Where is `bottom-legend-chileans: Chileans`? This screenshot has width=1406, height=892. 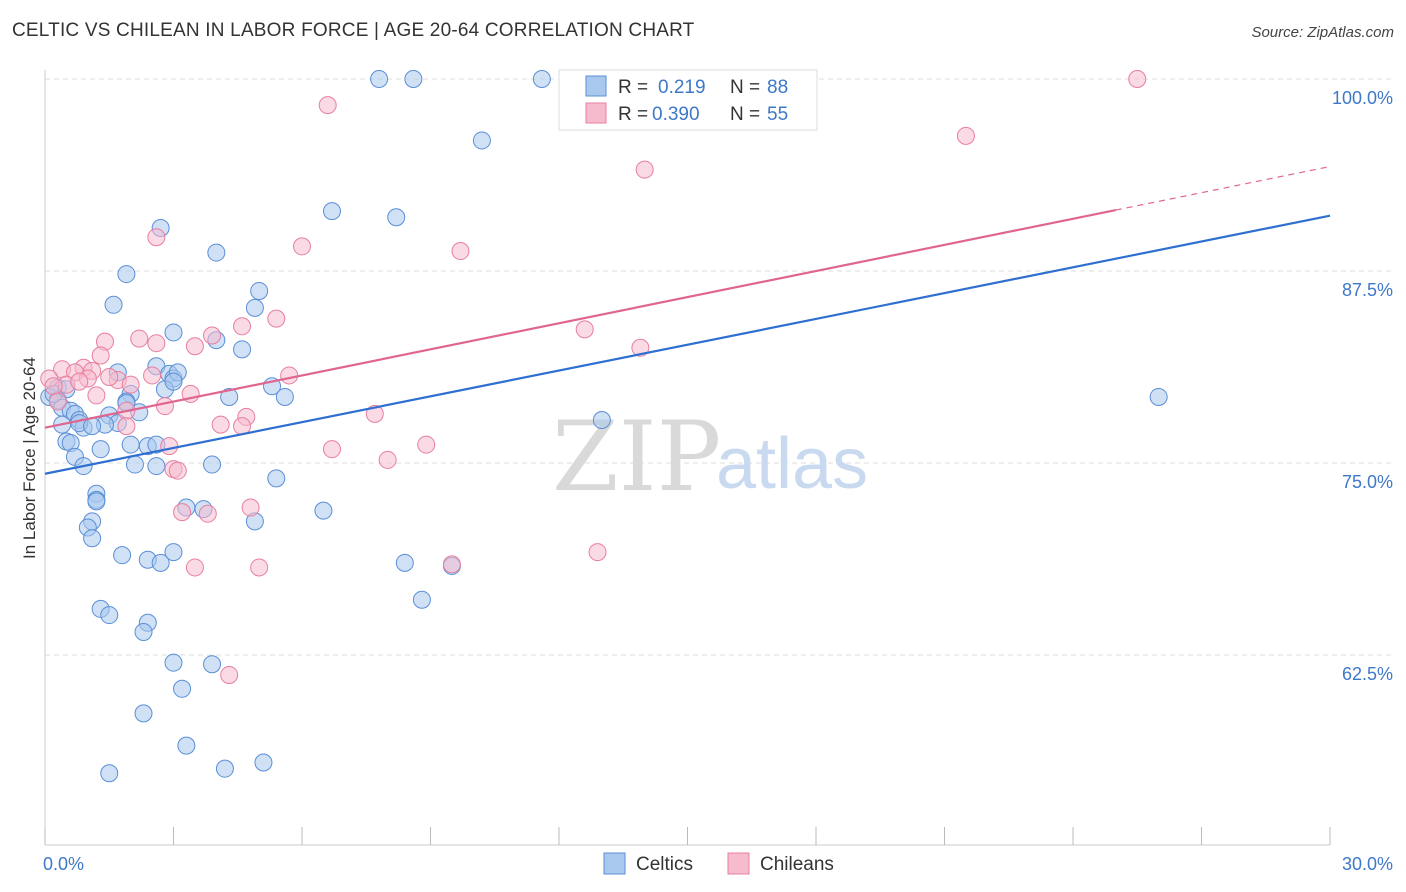 bottom-legend-chileans: Chileans is located at coordinates (797, 864).